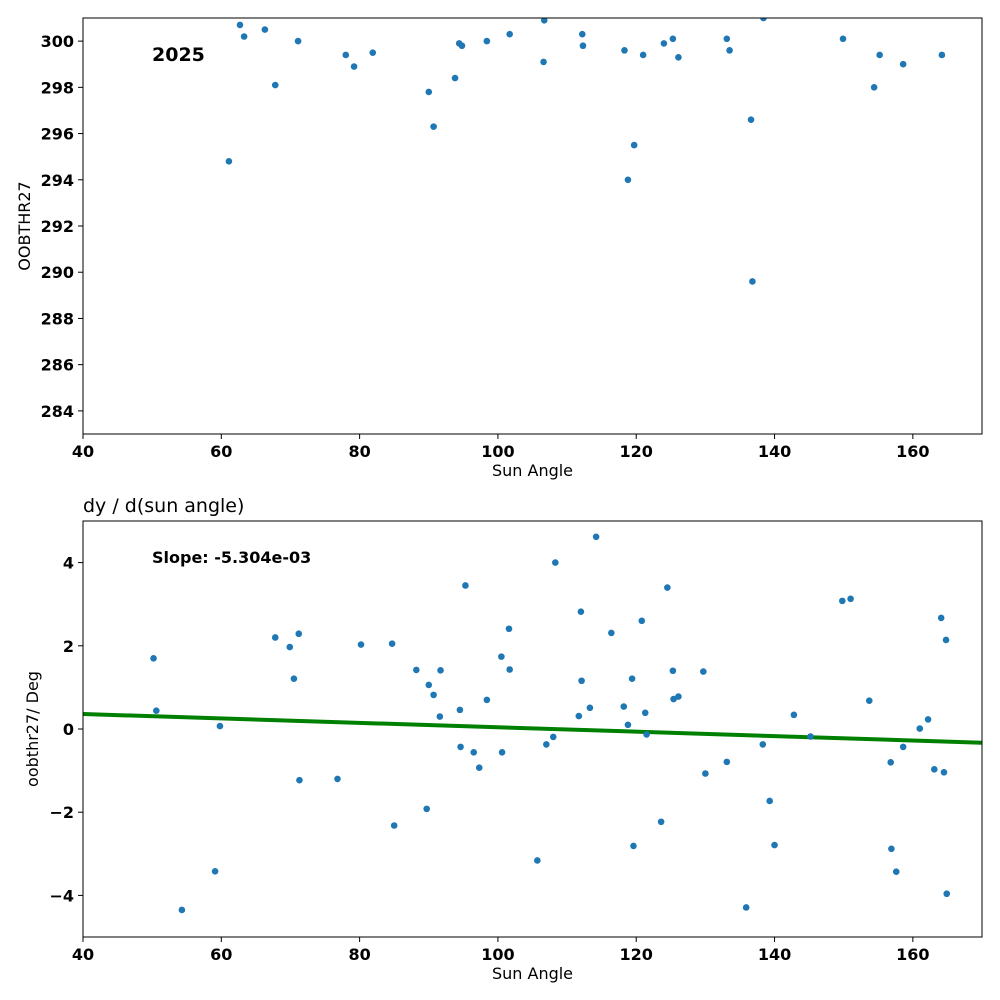 This screenshot has width=1000, height=1000. Describe the element at coordinates (61, 812) in the screenshot. I see `y-tick-label: −2` at that location.